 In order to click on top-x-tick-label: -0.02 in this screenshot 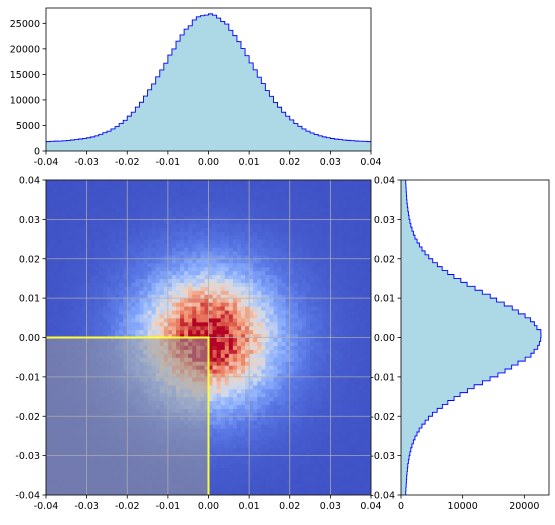, I will do `click(127, 162)`.